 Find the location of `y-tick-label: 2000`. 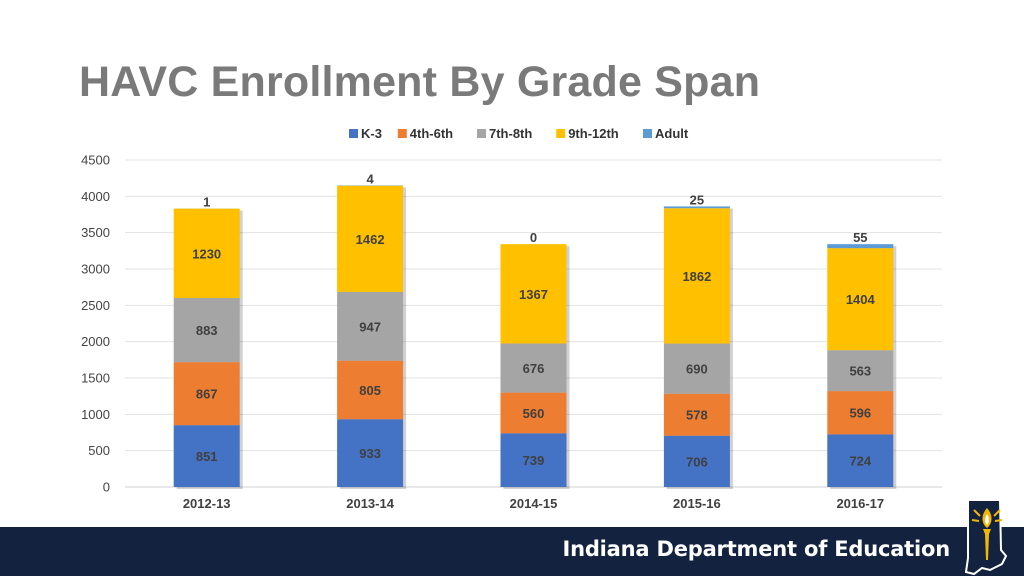

y-tick-label: 2000 is located at coordinates (95, 341).